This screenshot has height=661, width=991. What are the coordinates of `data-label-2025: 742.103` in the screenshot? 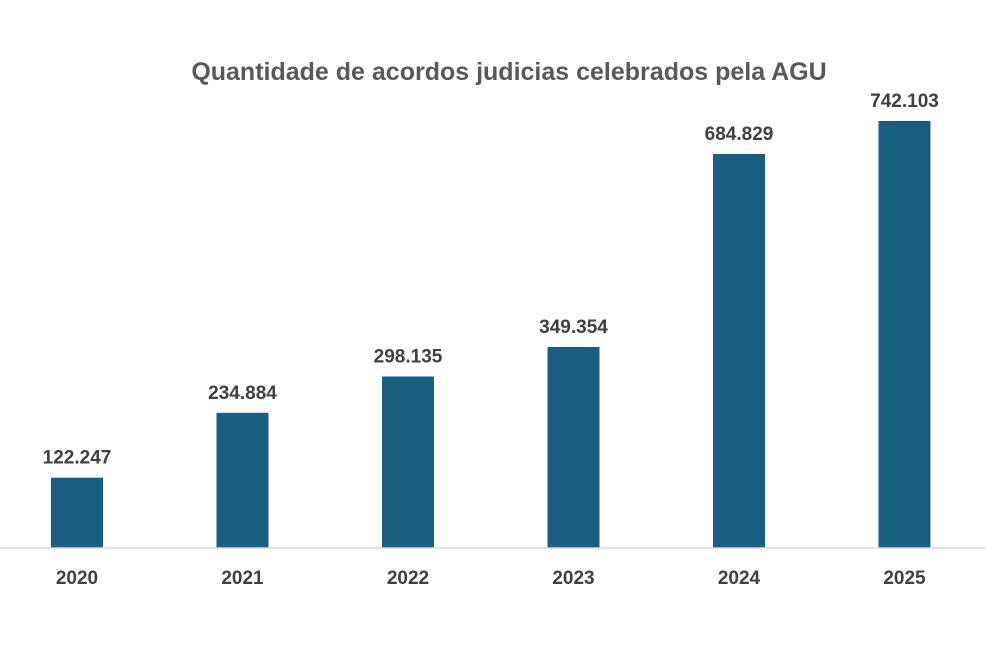 It's located at (904, 101).